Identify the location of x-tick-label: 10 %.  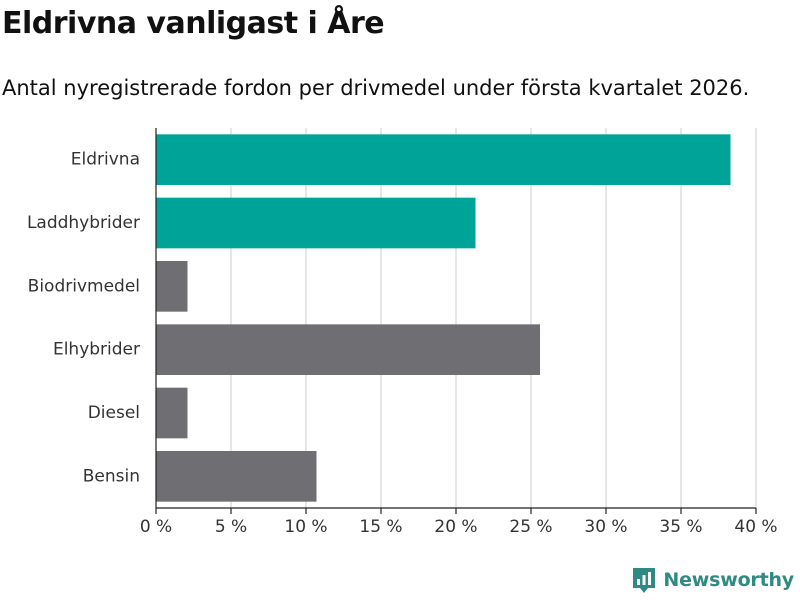
(305, 527).